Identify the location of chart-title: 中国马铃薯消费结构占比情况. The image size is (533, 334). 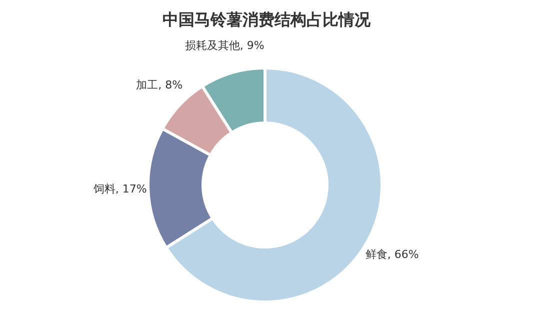
(267, 19).